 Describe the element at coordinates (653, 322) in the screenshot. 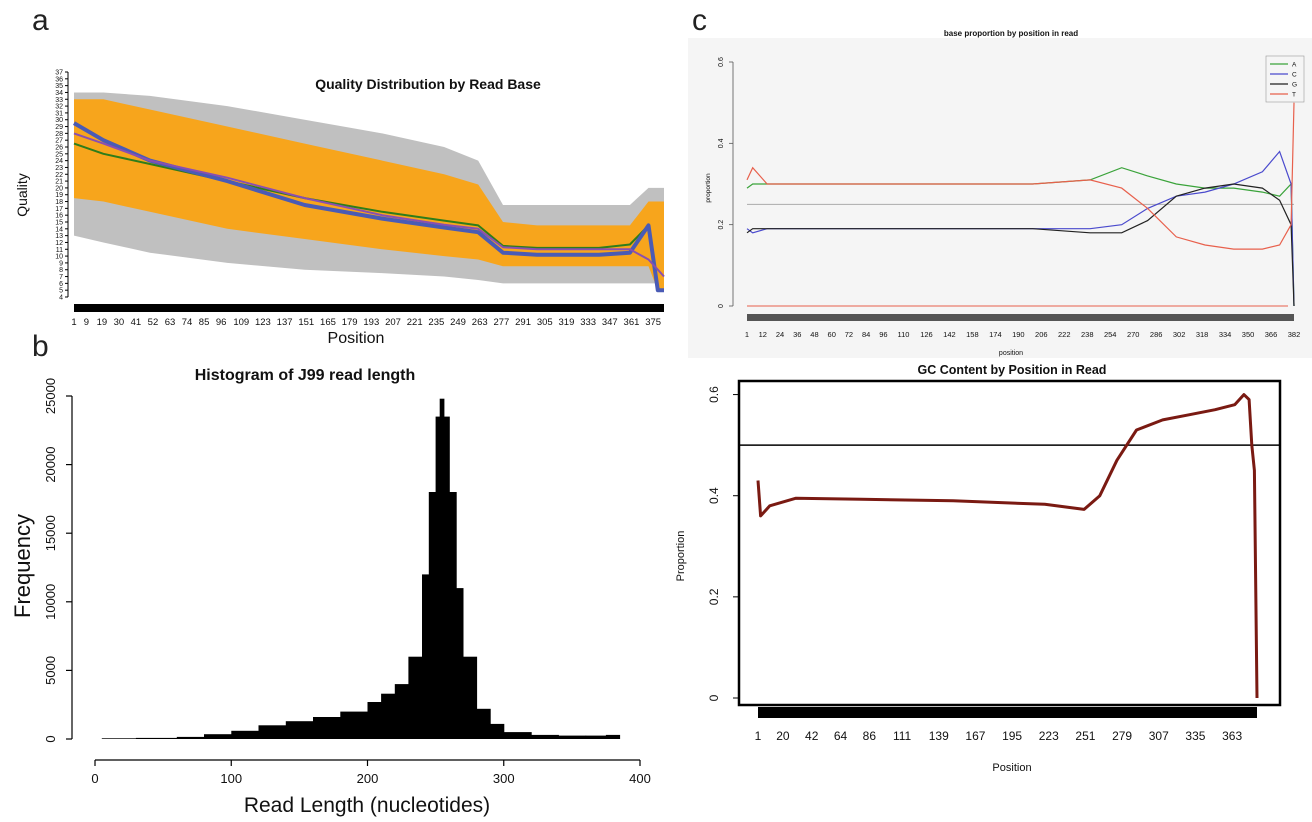

I see `x-tick-label: 375` at that location.